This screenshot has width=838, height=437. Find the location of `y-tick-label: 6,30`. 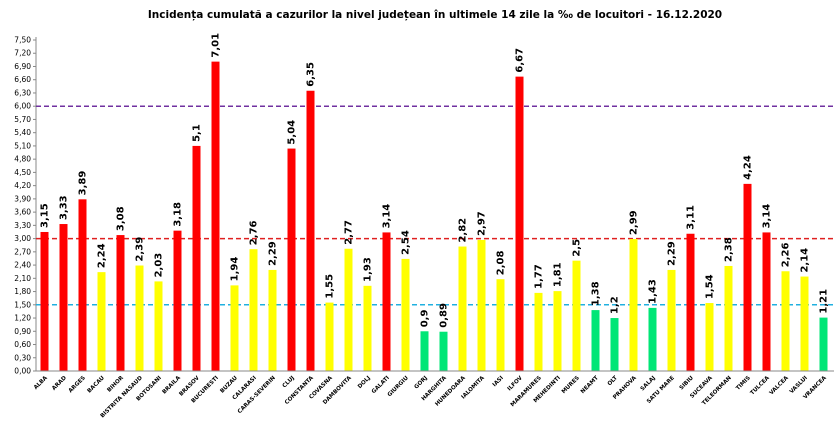

y-tick-label: 6,30 is located at coordinates (22, 92).